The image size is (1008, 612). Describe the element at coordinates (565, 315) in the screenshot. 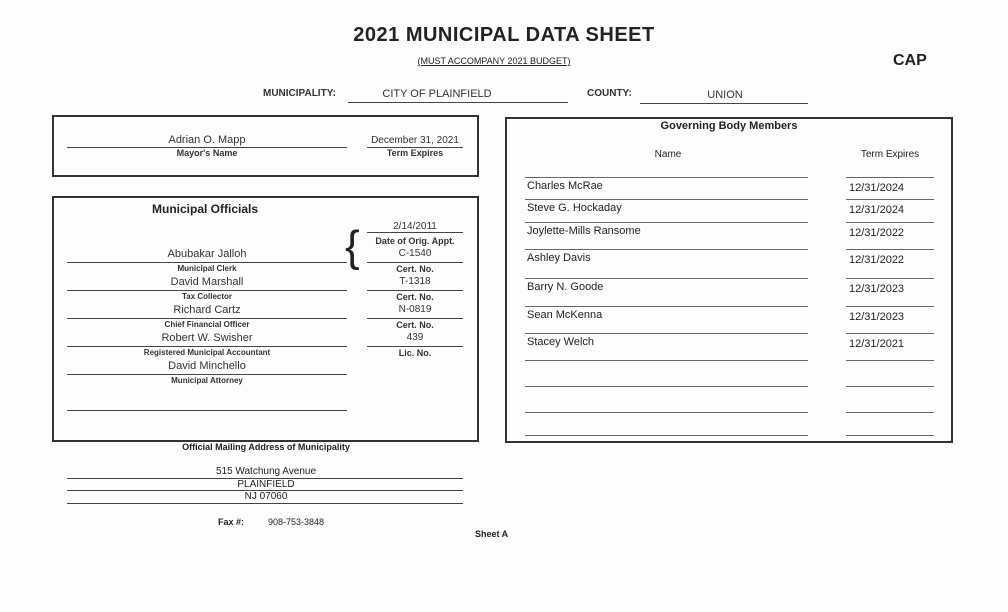

I see `member-name: Sean McKenna` at that location.